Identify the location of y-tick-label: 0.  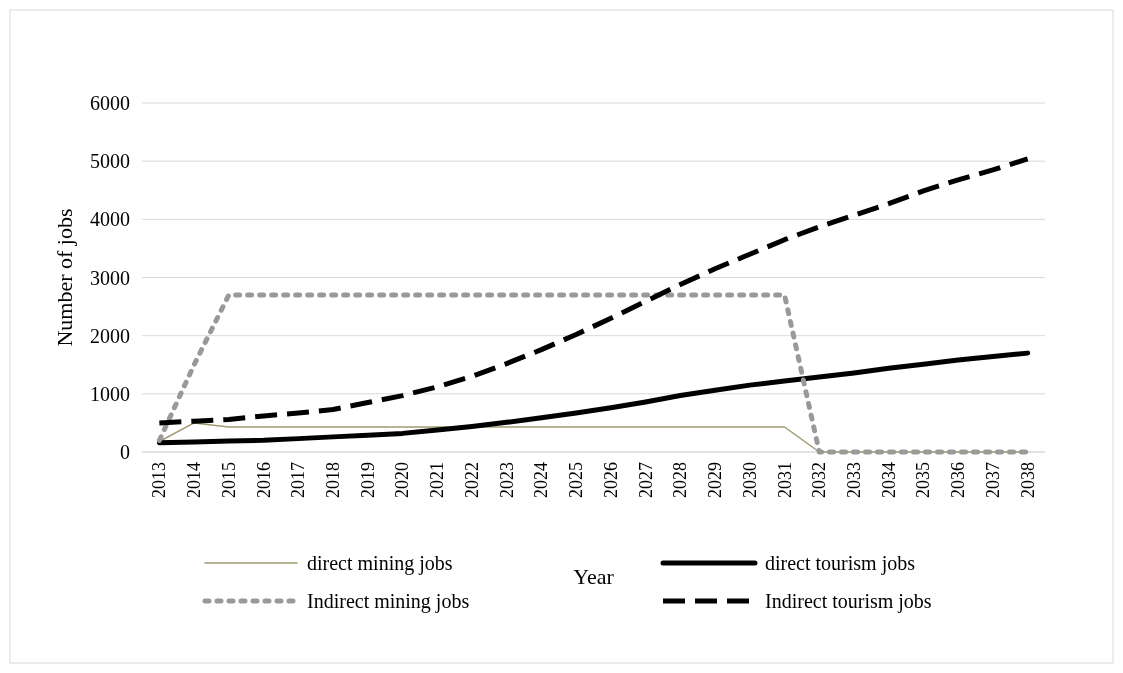
(125, 452).